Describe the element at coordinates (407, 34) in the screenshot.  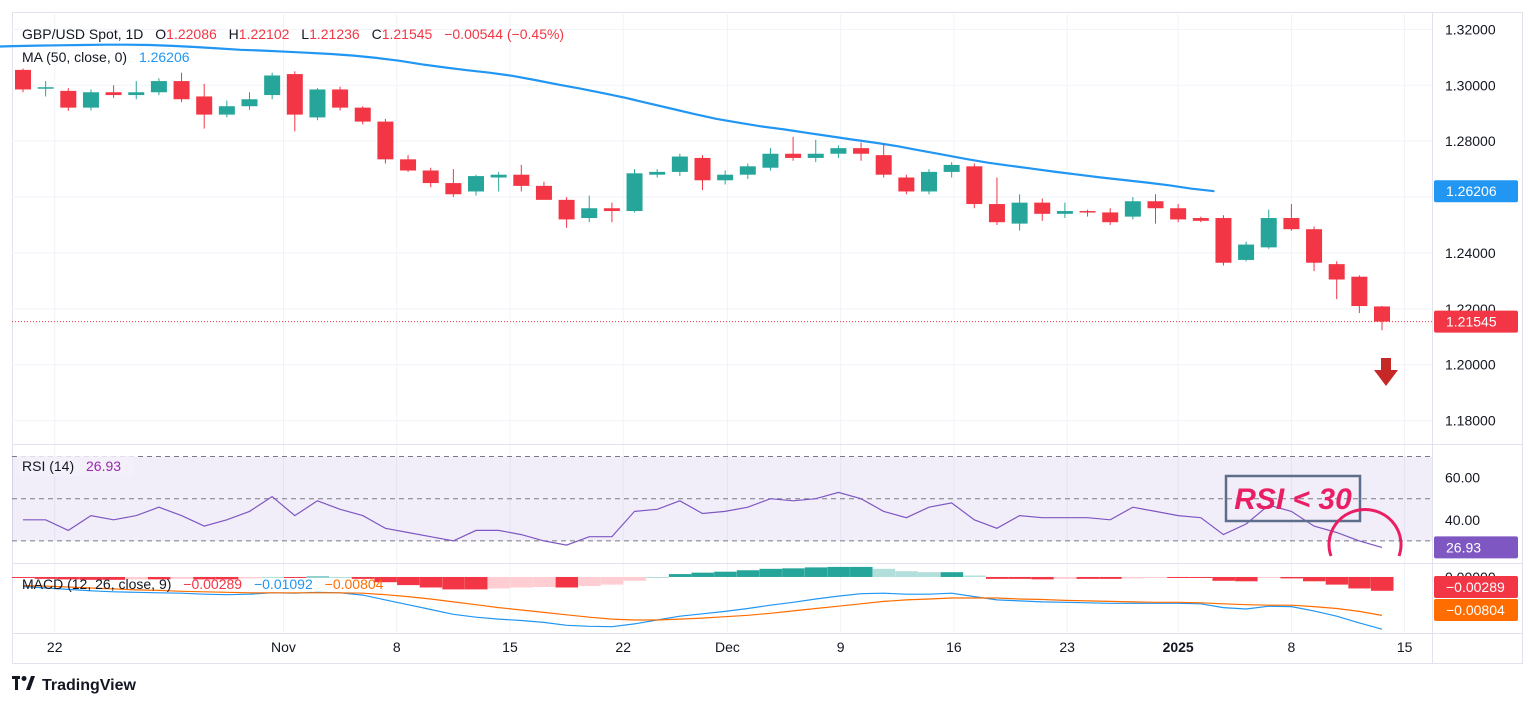
I see `close-value: 1.21545` at that location.